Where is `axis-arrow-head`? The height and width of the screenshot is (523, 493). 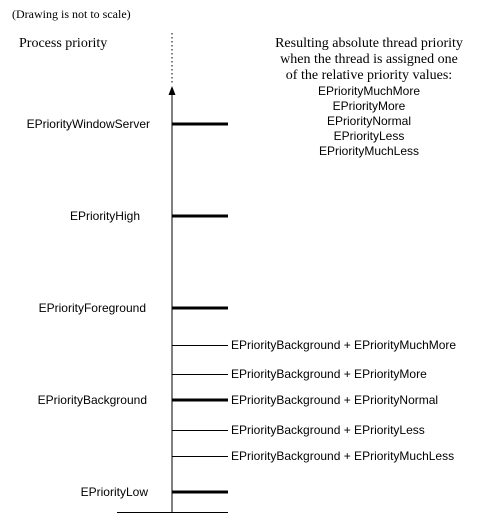
axis-arrow-head is located at coordinates (172, 90).